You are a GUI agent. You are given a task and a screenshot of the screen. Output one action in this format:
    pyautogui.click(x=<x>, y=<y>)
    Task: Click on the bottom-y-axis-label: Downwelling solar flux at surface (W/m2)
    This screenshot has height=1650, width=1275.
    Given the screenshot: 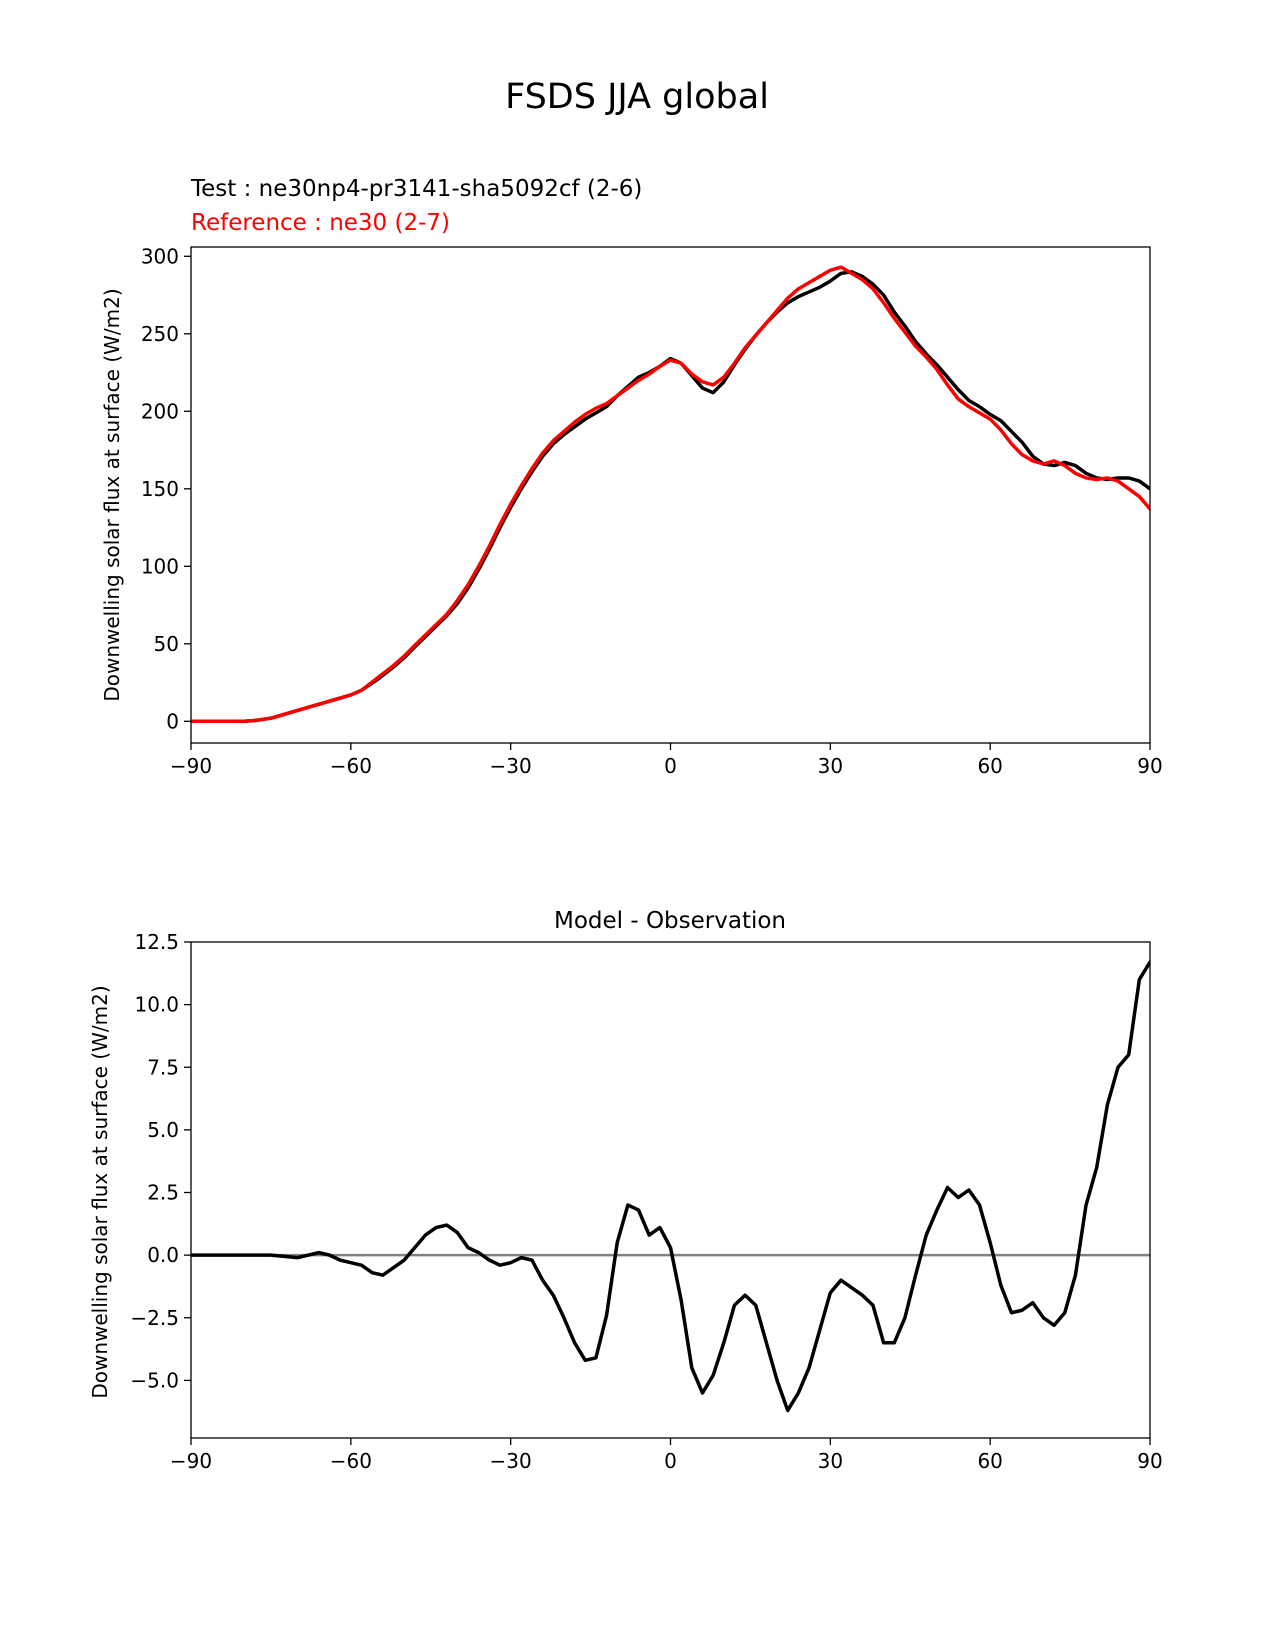 What is the action you would take?
    pyautogui.click(x=100, y=1191)
    